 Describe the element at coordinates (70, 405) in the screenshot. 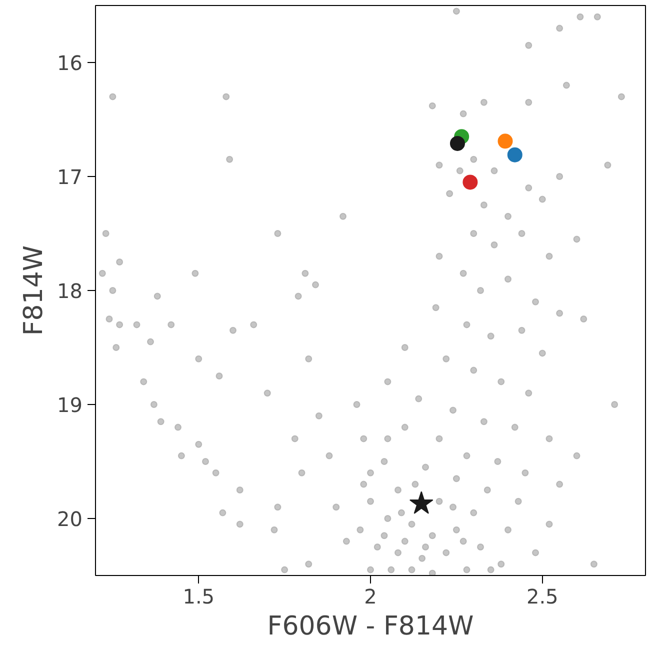

I see `y-tick-label: 19` at that location.